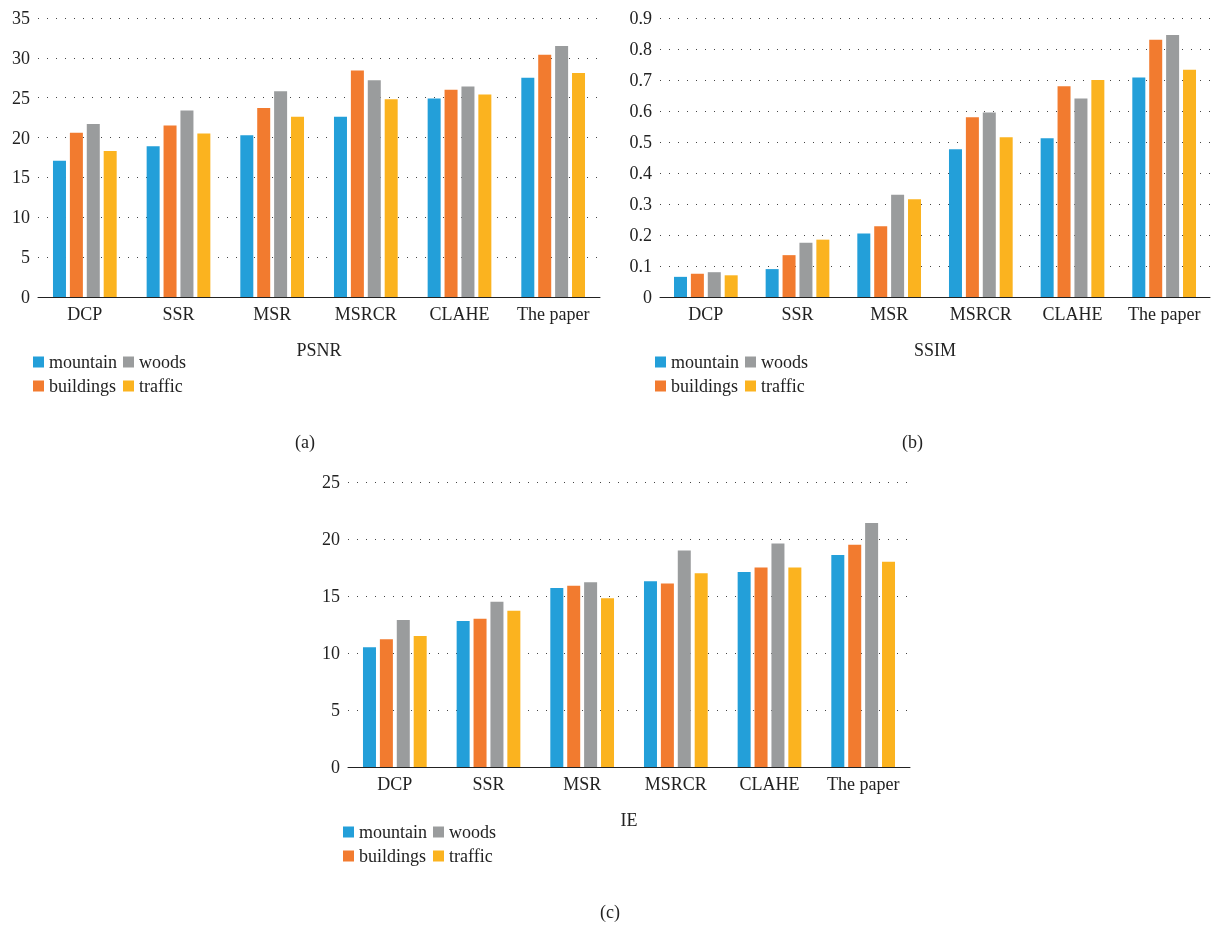  I want to click on legend-label: woods, so click(472, 832).